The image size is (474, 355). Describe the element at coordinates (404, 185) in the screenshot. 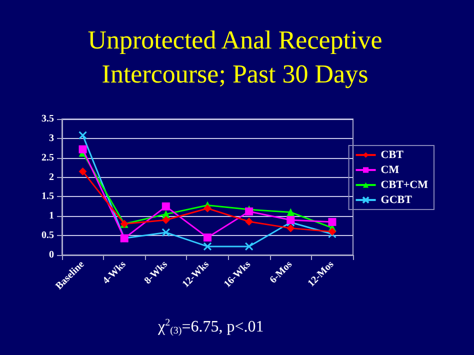

I see `legend-label: CBT+CM` at that location.